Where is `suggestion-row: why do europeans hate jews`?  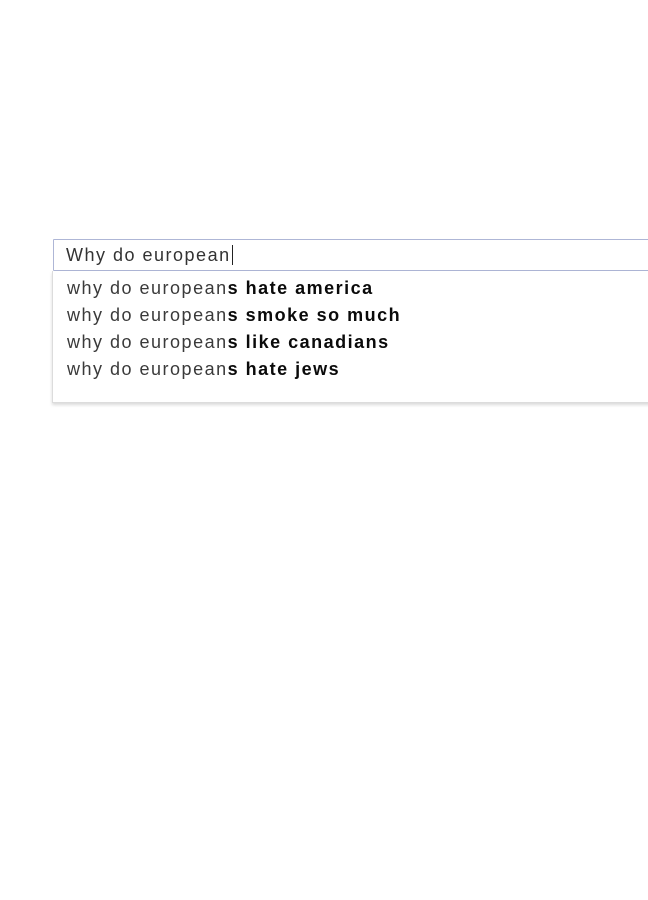 suggestion-row: why do europeans hate jews is located at coordinates (350, 369).